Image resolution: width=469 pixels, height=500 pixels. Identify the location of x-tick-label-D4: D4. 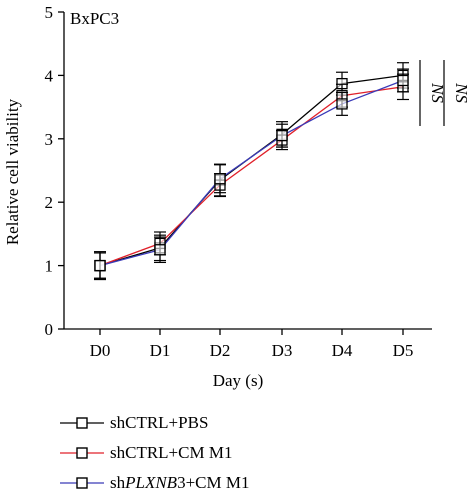
(342, 350).